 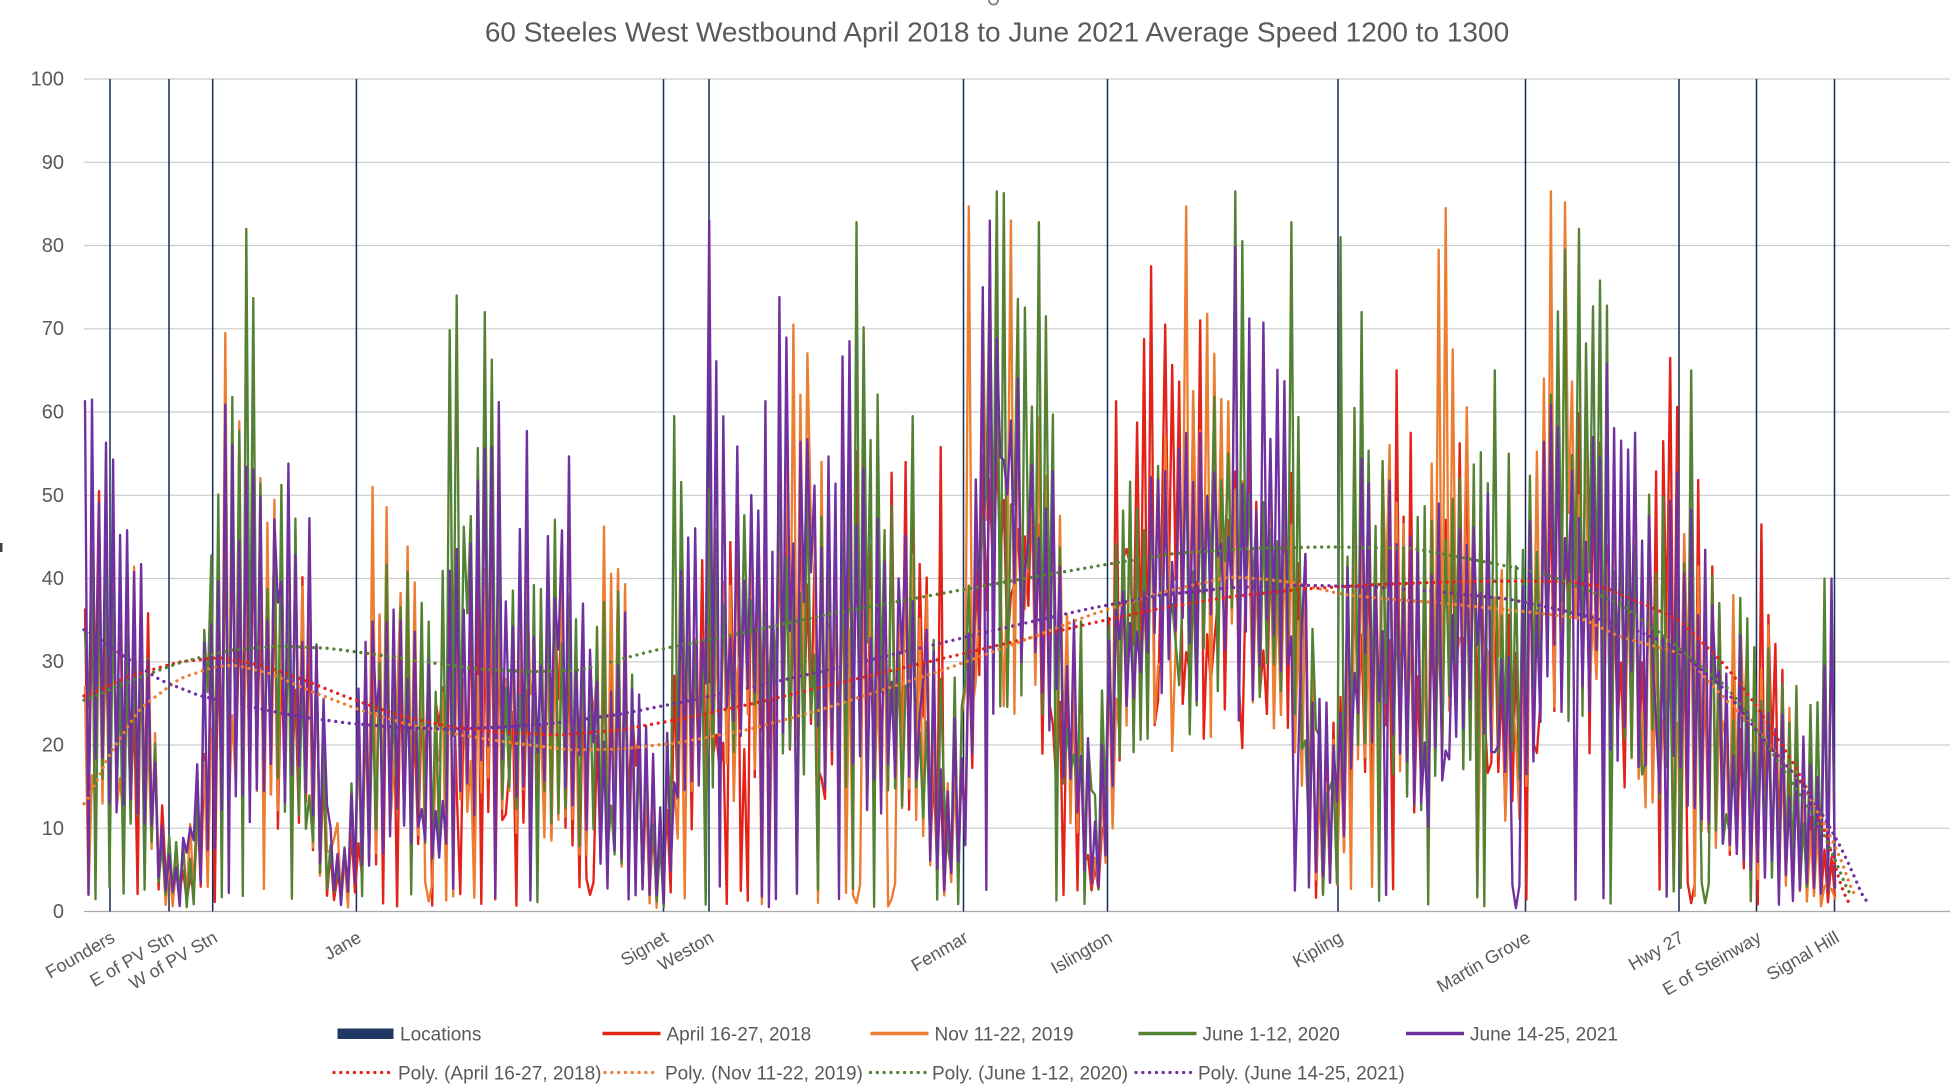 I want to click on svg-text: June 1-12, 2020, so click(x=1271, y=1035).